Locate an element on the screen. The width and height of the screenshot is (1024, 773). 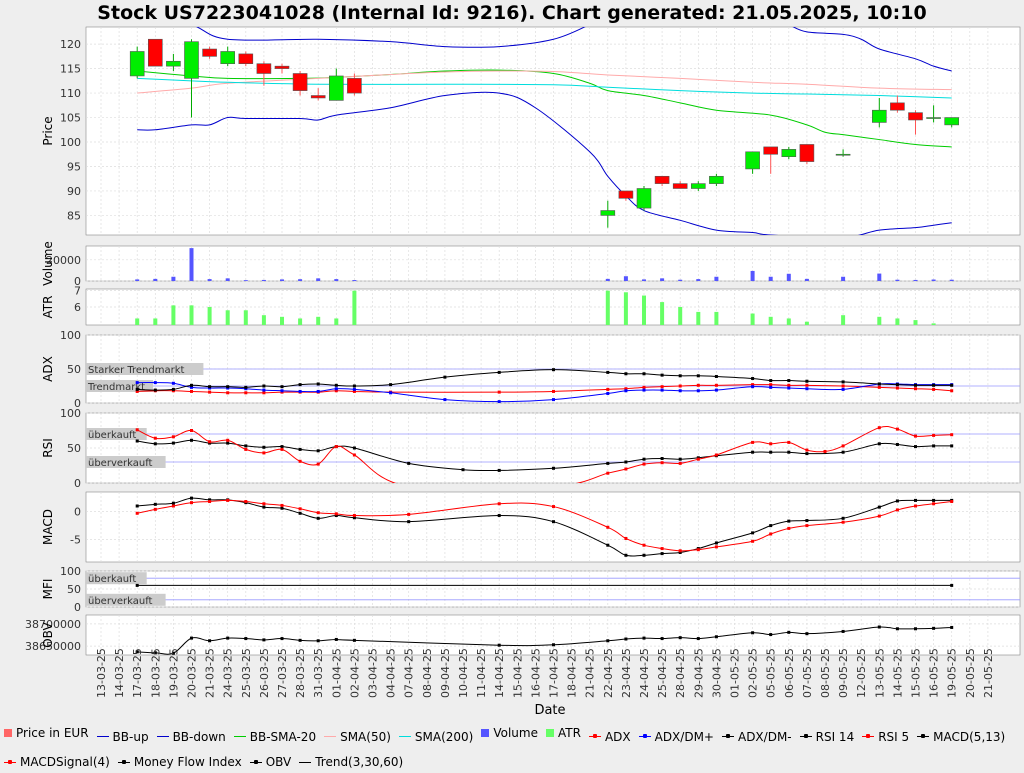
legend-item: BB-up is located at coordinates (122, 737).